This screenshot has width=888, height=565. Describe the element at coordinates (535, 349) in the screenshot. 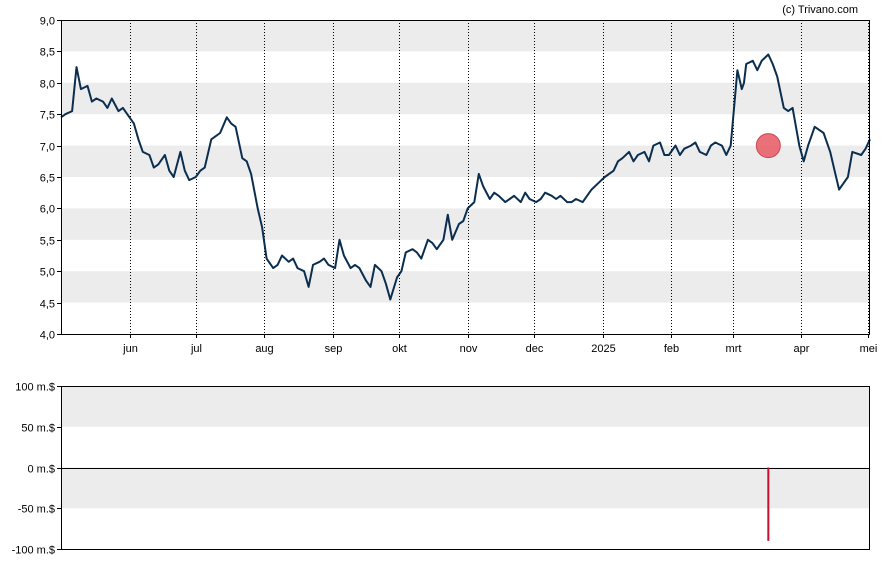

I see `price-x-tick-label: dec` at that location.